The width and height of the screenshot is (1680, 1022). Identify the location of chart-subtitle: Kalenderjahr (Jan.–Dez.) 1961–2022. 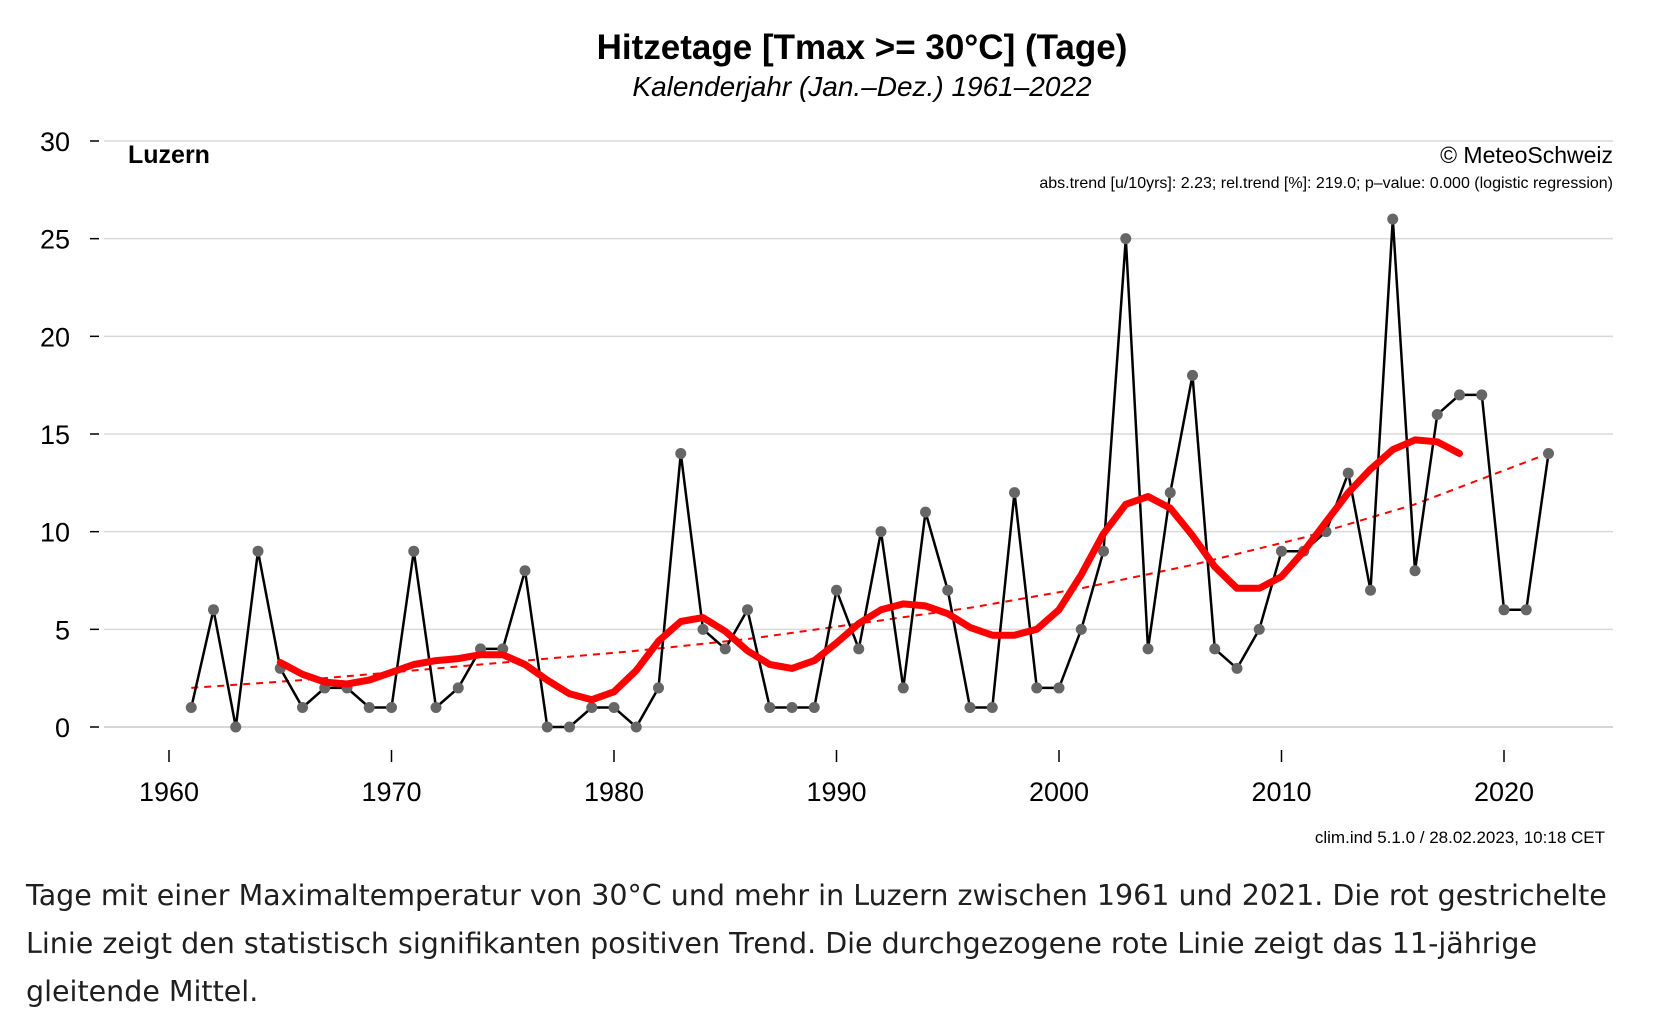
(862, 86).